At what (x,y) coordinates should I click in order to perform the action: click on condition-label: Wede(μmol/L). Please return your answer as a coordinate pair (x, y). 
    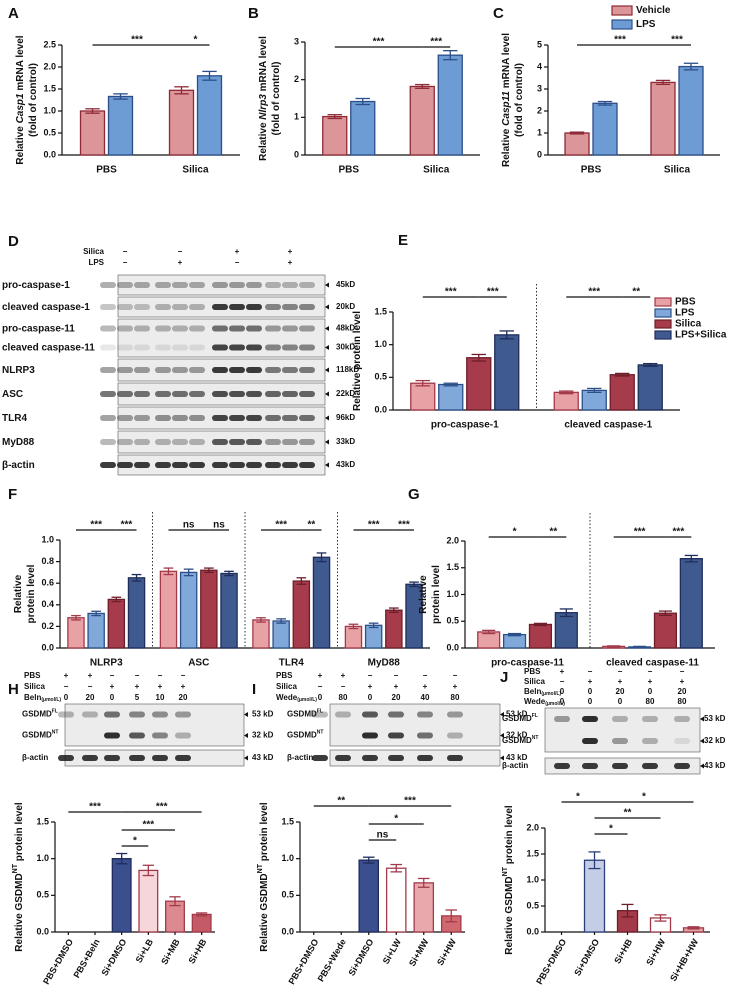
    Looking at the image, I should click on (544, 702).